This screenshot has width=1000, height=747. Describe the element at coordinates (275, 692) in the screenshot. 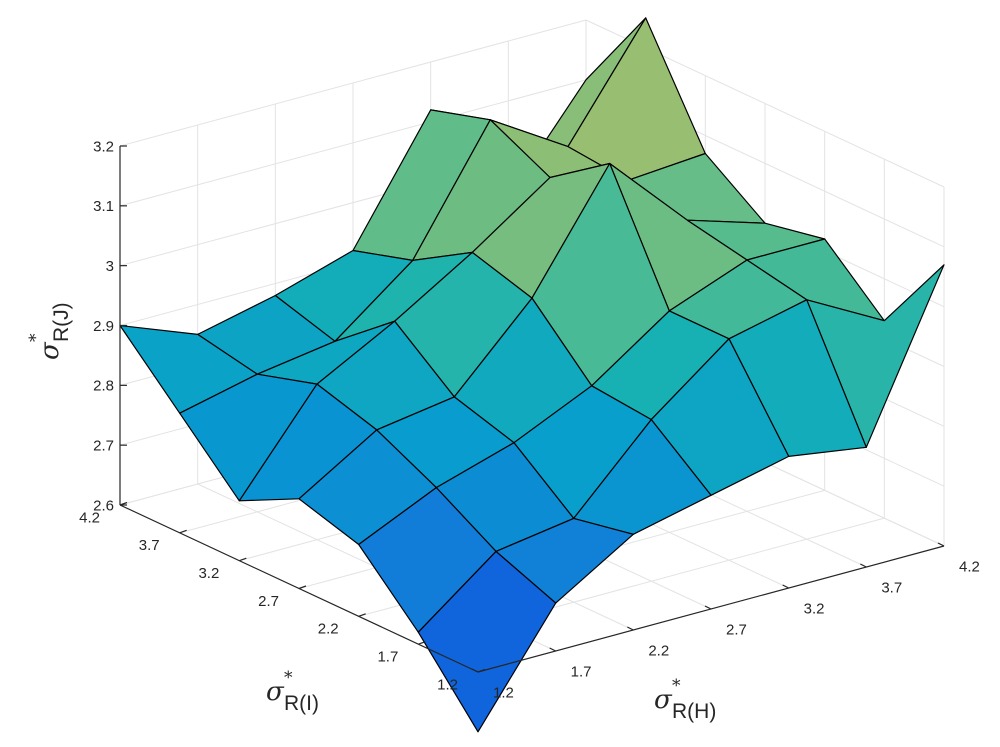

I see `y-axis-title-symbol: σ` at that location.